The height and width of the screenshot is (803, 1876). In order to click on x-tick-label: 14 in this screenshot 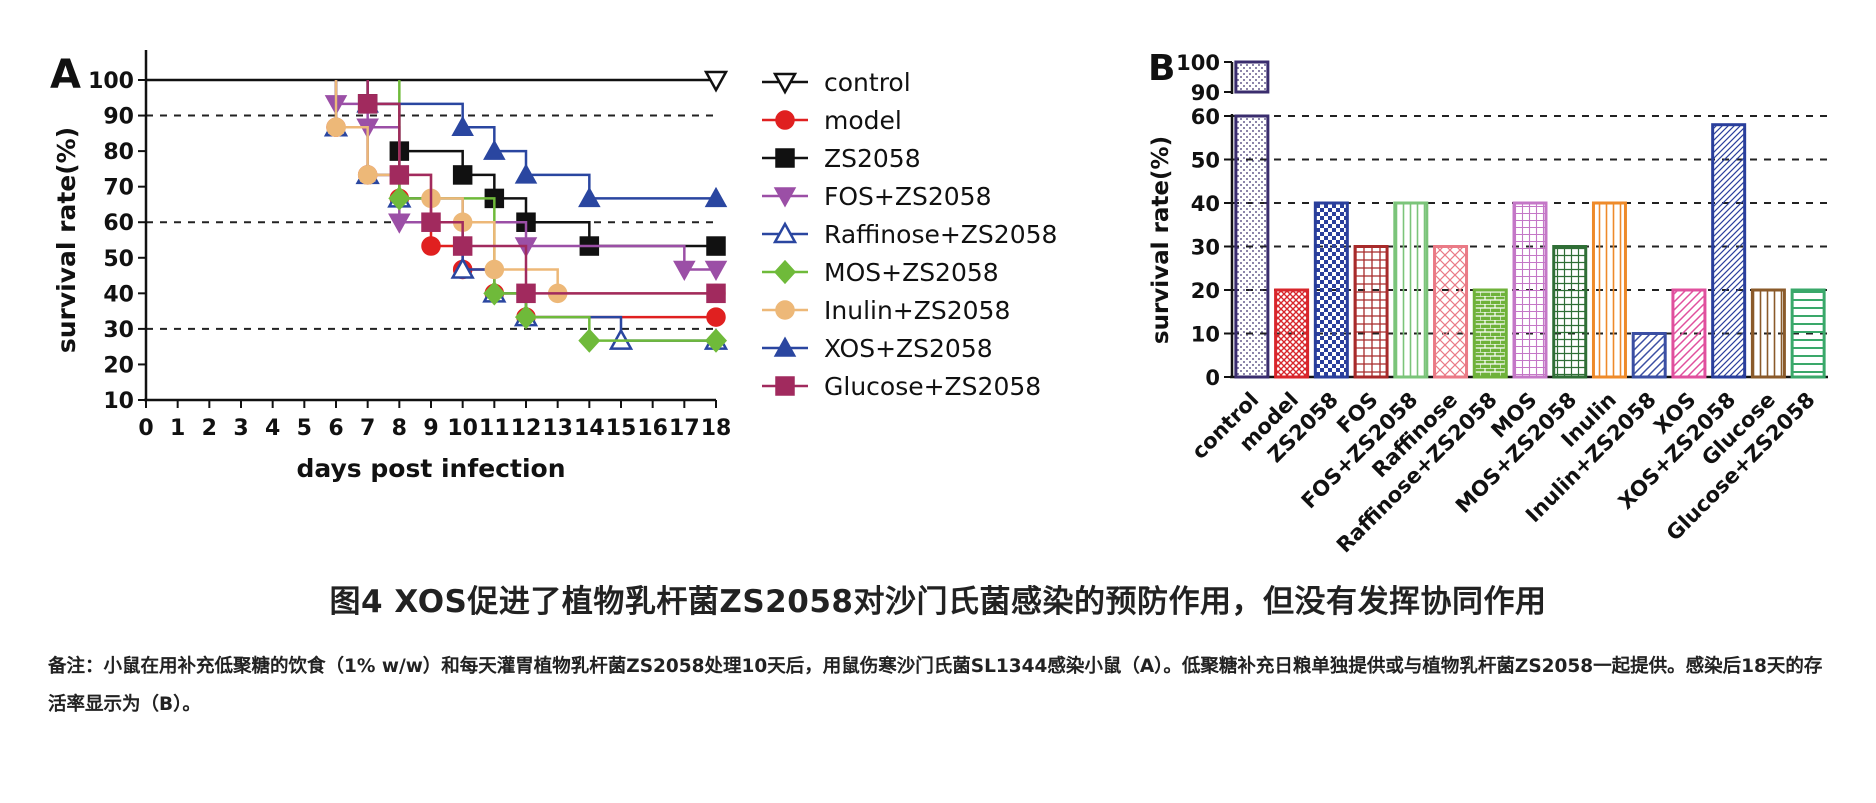, I will do `click(589, 428)`.